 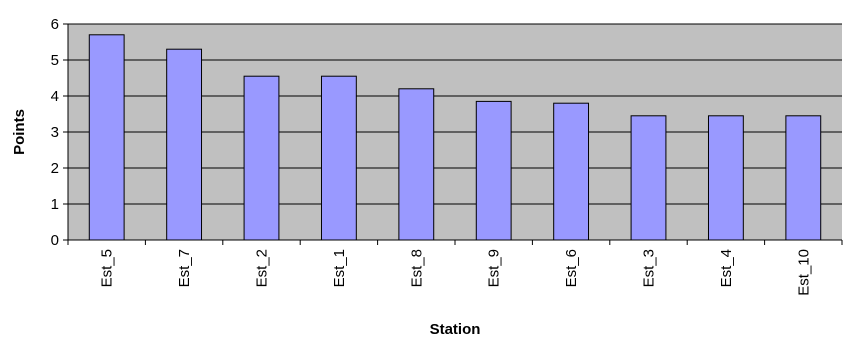 I want to click on x-tick-label: Est_4, so click(x=726, y=268).